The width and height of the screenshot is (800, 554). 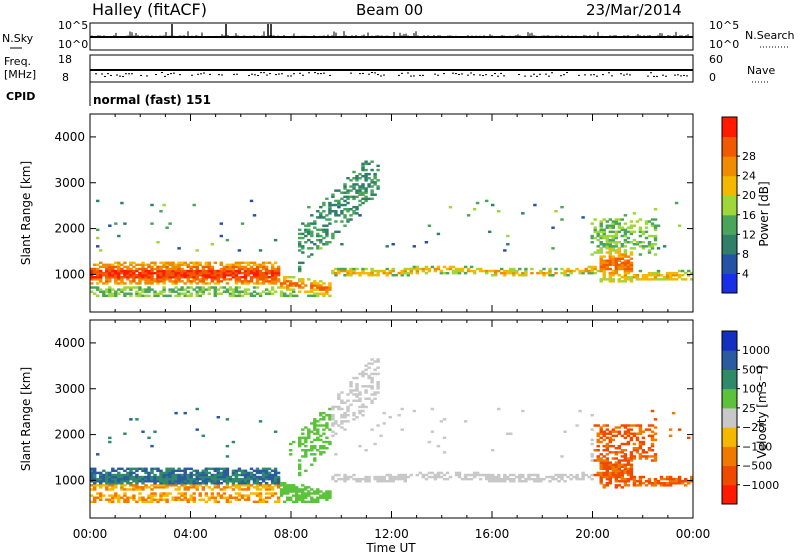 What do you see at coordinates (749, 156) in the screenshot?
I see `colorbar-tick-label: 28` at bounding box center [749, 156].